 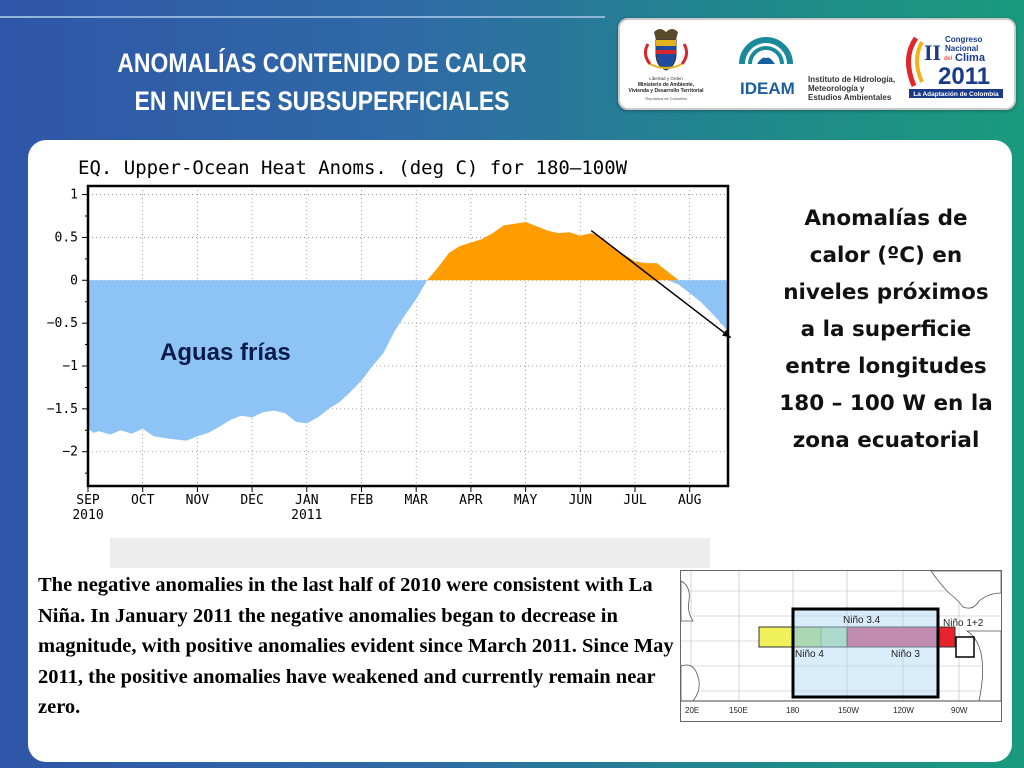 What do you see at coordinates (970, 58) in the screenshot?
I see `congreso-clima: Clima` at bounding box center [970, 58].